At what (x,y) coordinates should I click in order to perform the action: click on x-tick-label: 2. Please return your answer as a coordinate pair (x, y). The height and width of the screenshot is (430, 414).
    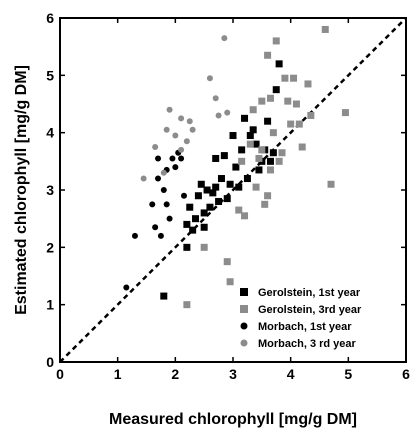
    Looking at the image, I should click on (175, 374).